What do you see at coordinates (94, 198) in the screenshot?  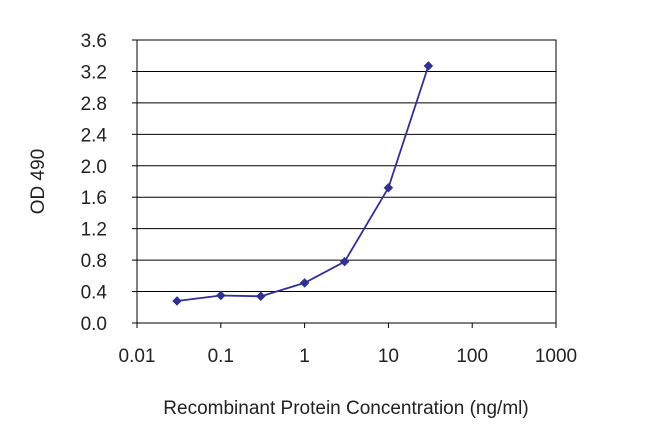 I see `y-tick-label: 1.6` at bounding box center [94, 198].